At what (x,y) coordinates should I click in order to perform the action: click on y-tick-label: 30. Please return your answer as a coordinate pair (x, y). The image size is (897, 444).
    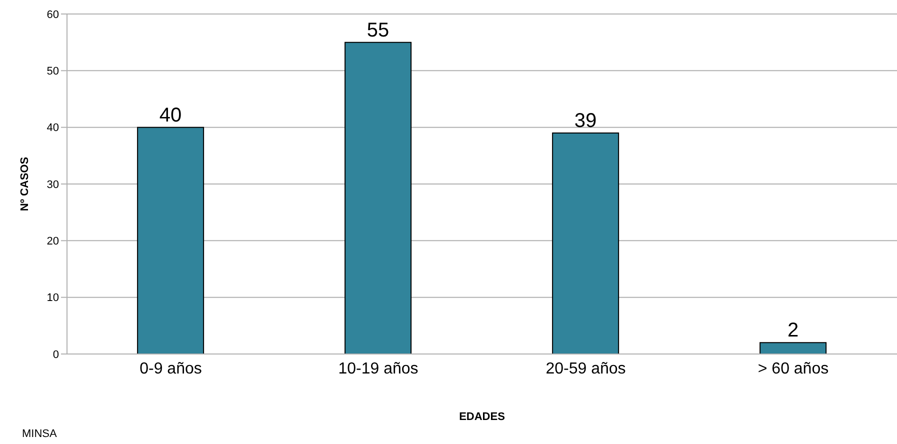
    Looking at the image, I should click on (52, 184).